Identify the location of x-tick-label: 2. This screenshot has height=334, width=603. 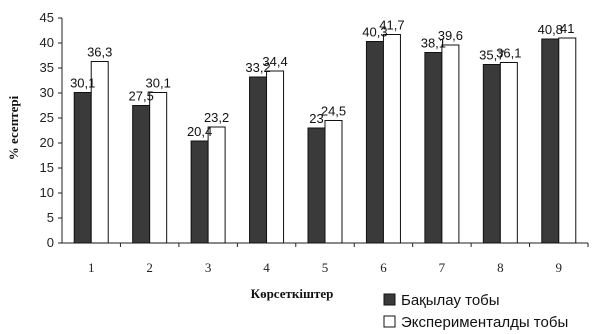
(149, 267).